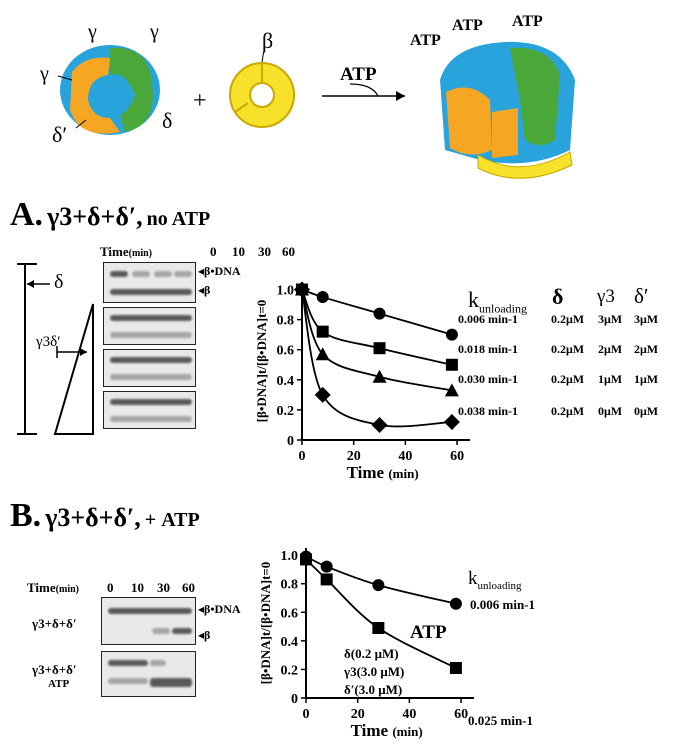  Describe the element at coordinates (105, 516) in the screenshot. I see `panel-b-title: B. γ3+δ+δ′, + ATP` at that location.